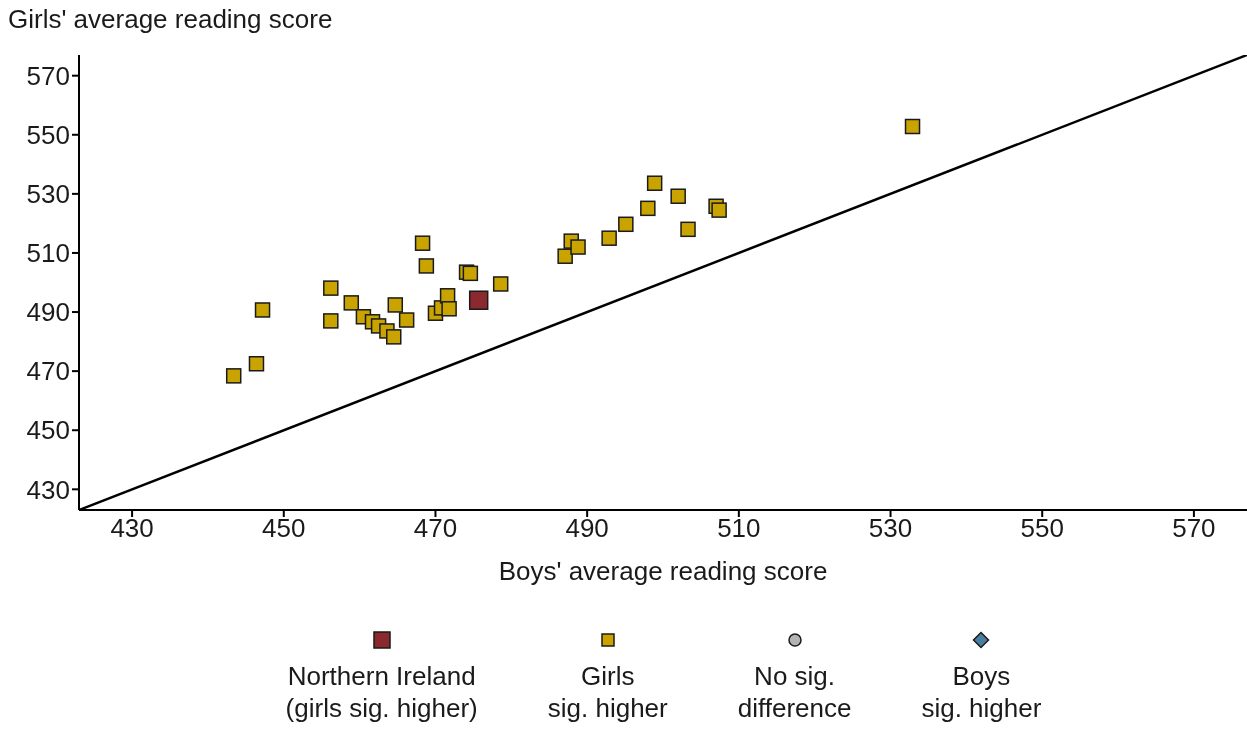  What do you see at coordinates (48, 135) in the screenshot?
I see `y-tick-label: 550` at bounding box center [48, 135].